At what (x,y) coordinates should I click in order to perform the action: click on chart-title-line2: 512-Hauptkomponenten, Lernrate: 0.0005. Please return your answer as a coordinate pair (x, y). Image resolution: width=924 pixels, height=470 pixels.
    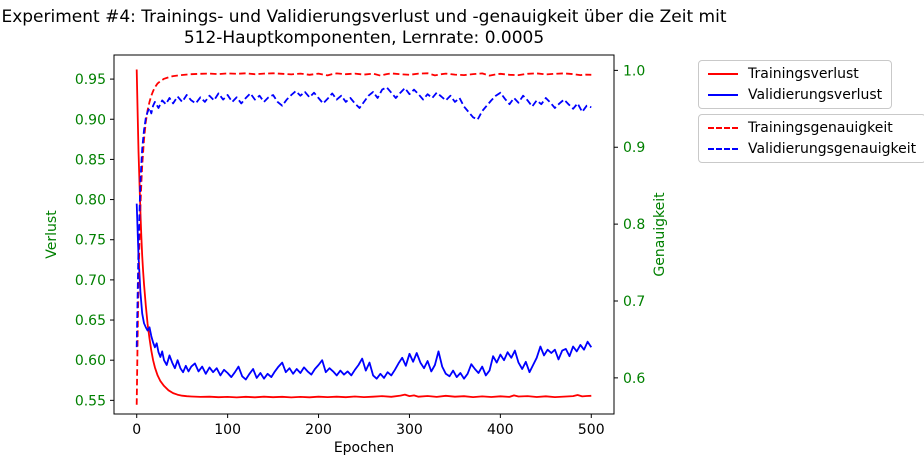
    Looking at the image, I should click on (364, 38).